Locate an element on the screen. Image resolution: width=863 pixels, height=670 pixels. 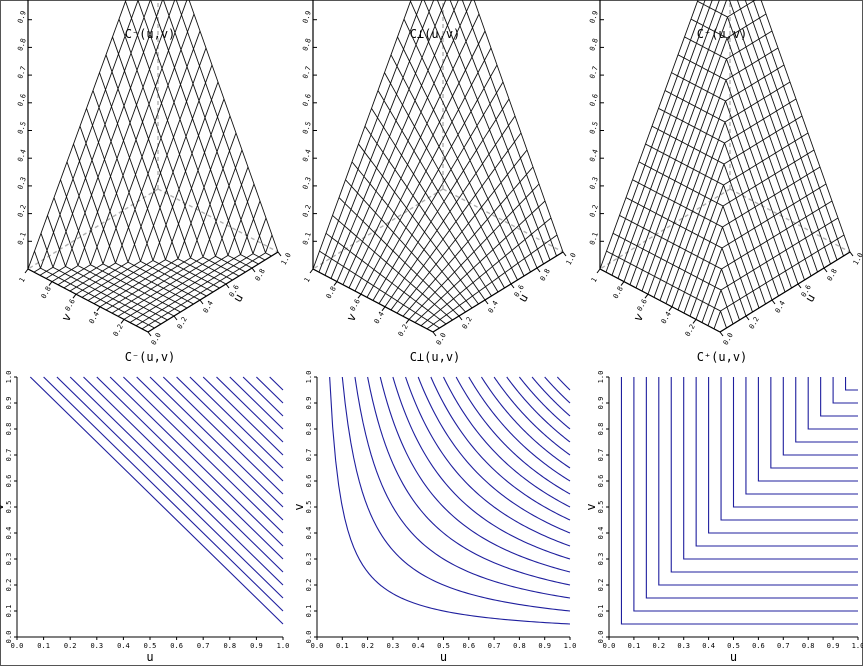
y-tick-label: 1.0 is located at coordinates (9, 377).